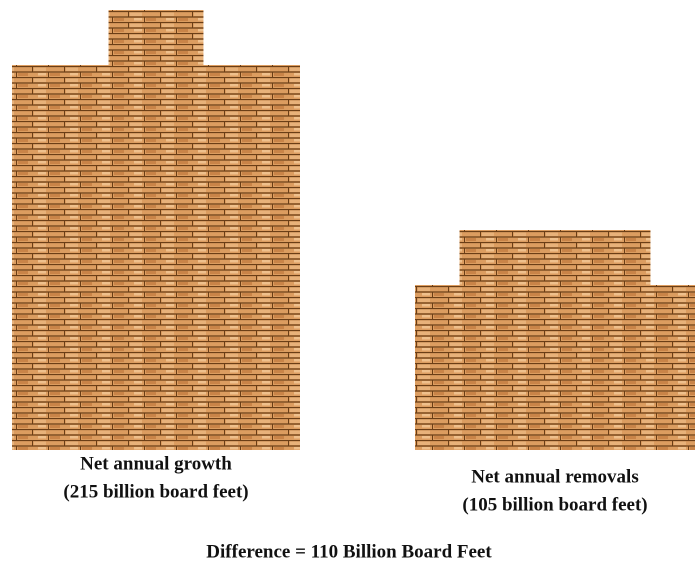  I want to click on value-label: (215 billion board feet), so click(155, 491).